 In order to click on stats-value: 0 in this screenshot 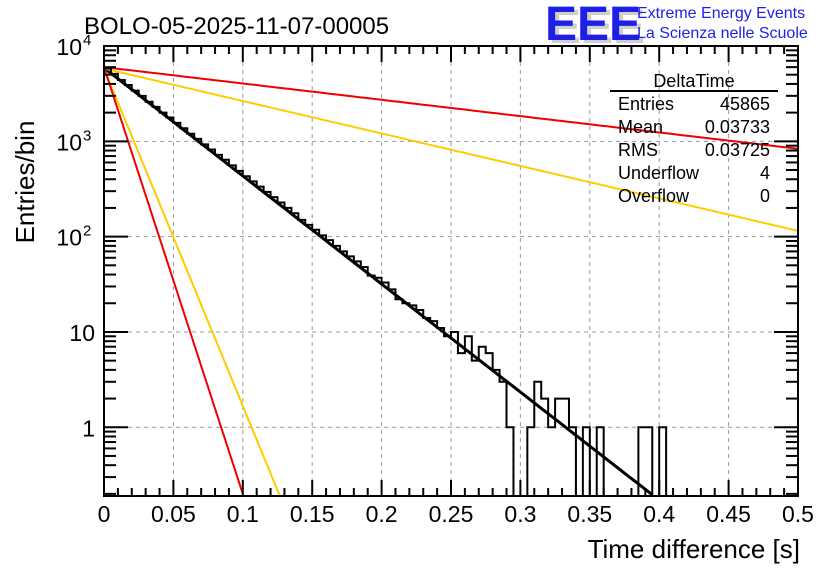, I will do `click(765, 196)`.